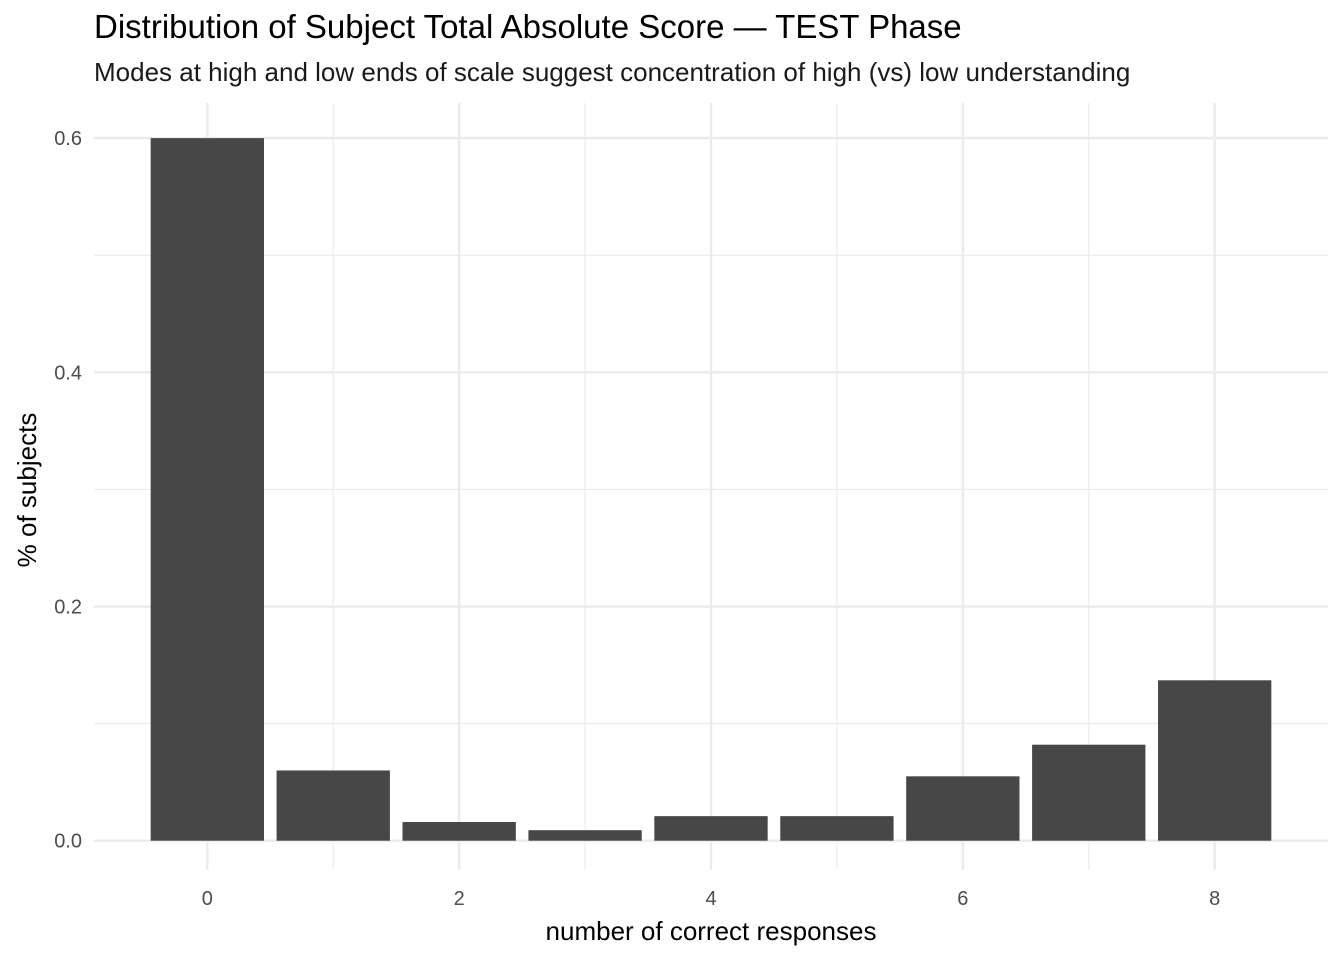  What do you see at coordinates (459, 899) in the screenshot?
I see `x-tick-label: 2` at bounding box center [459, 899].